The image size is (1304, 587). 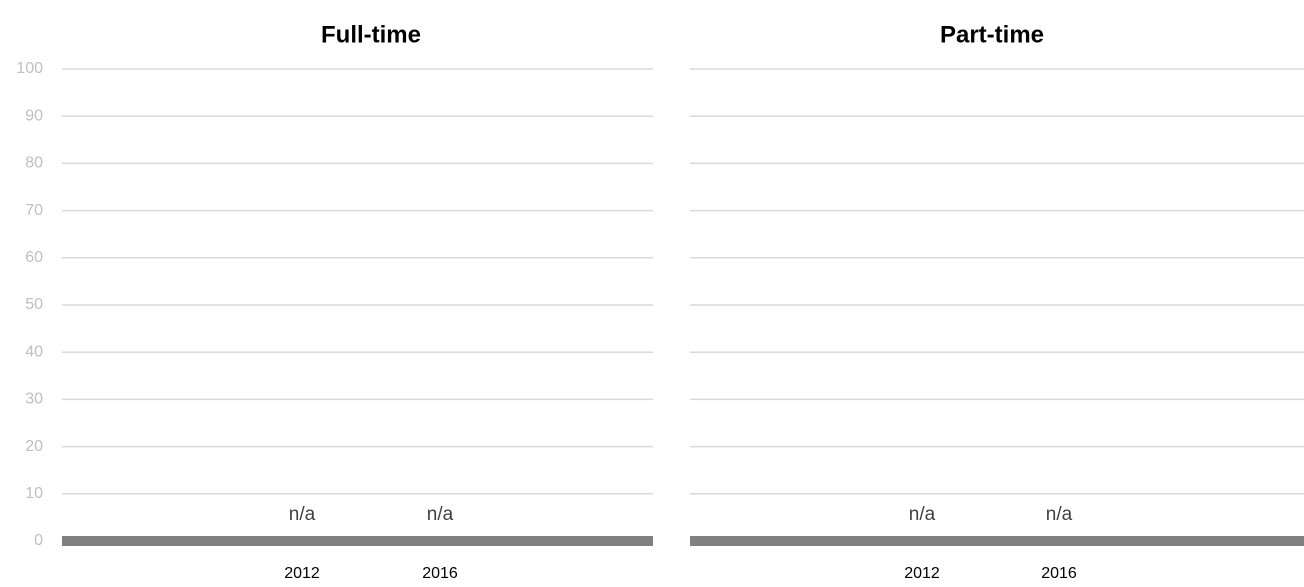 I want to click on y-tick-label-0: 0, so click(x=38, y=540).